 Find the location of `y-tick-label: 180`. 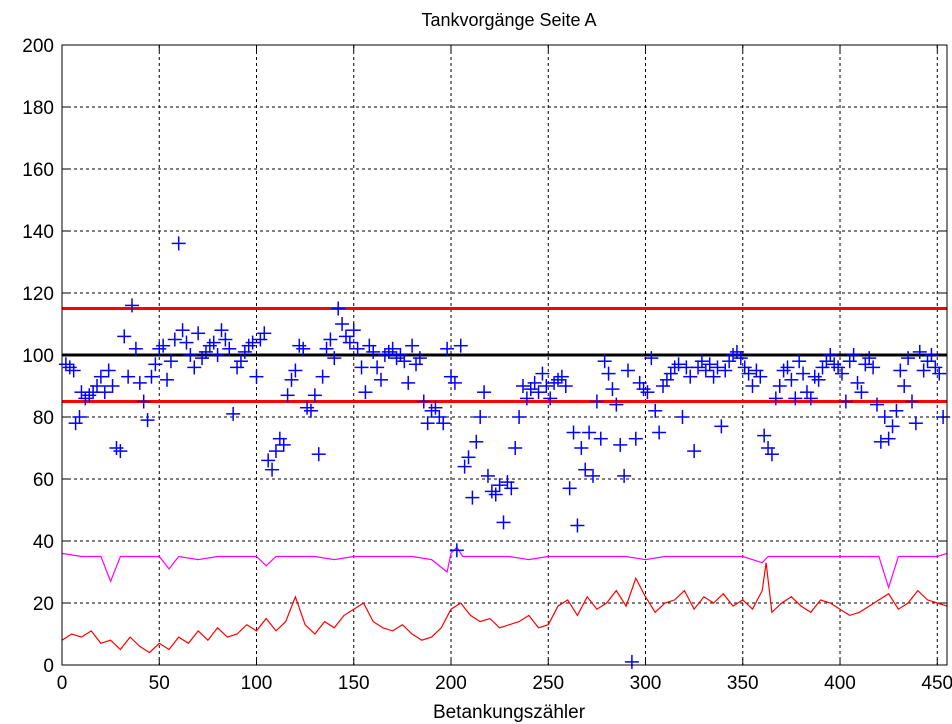

y-tick-label: 180 is located at coordinates (38, 108).